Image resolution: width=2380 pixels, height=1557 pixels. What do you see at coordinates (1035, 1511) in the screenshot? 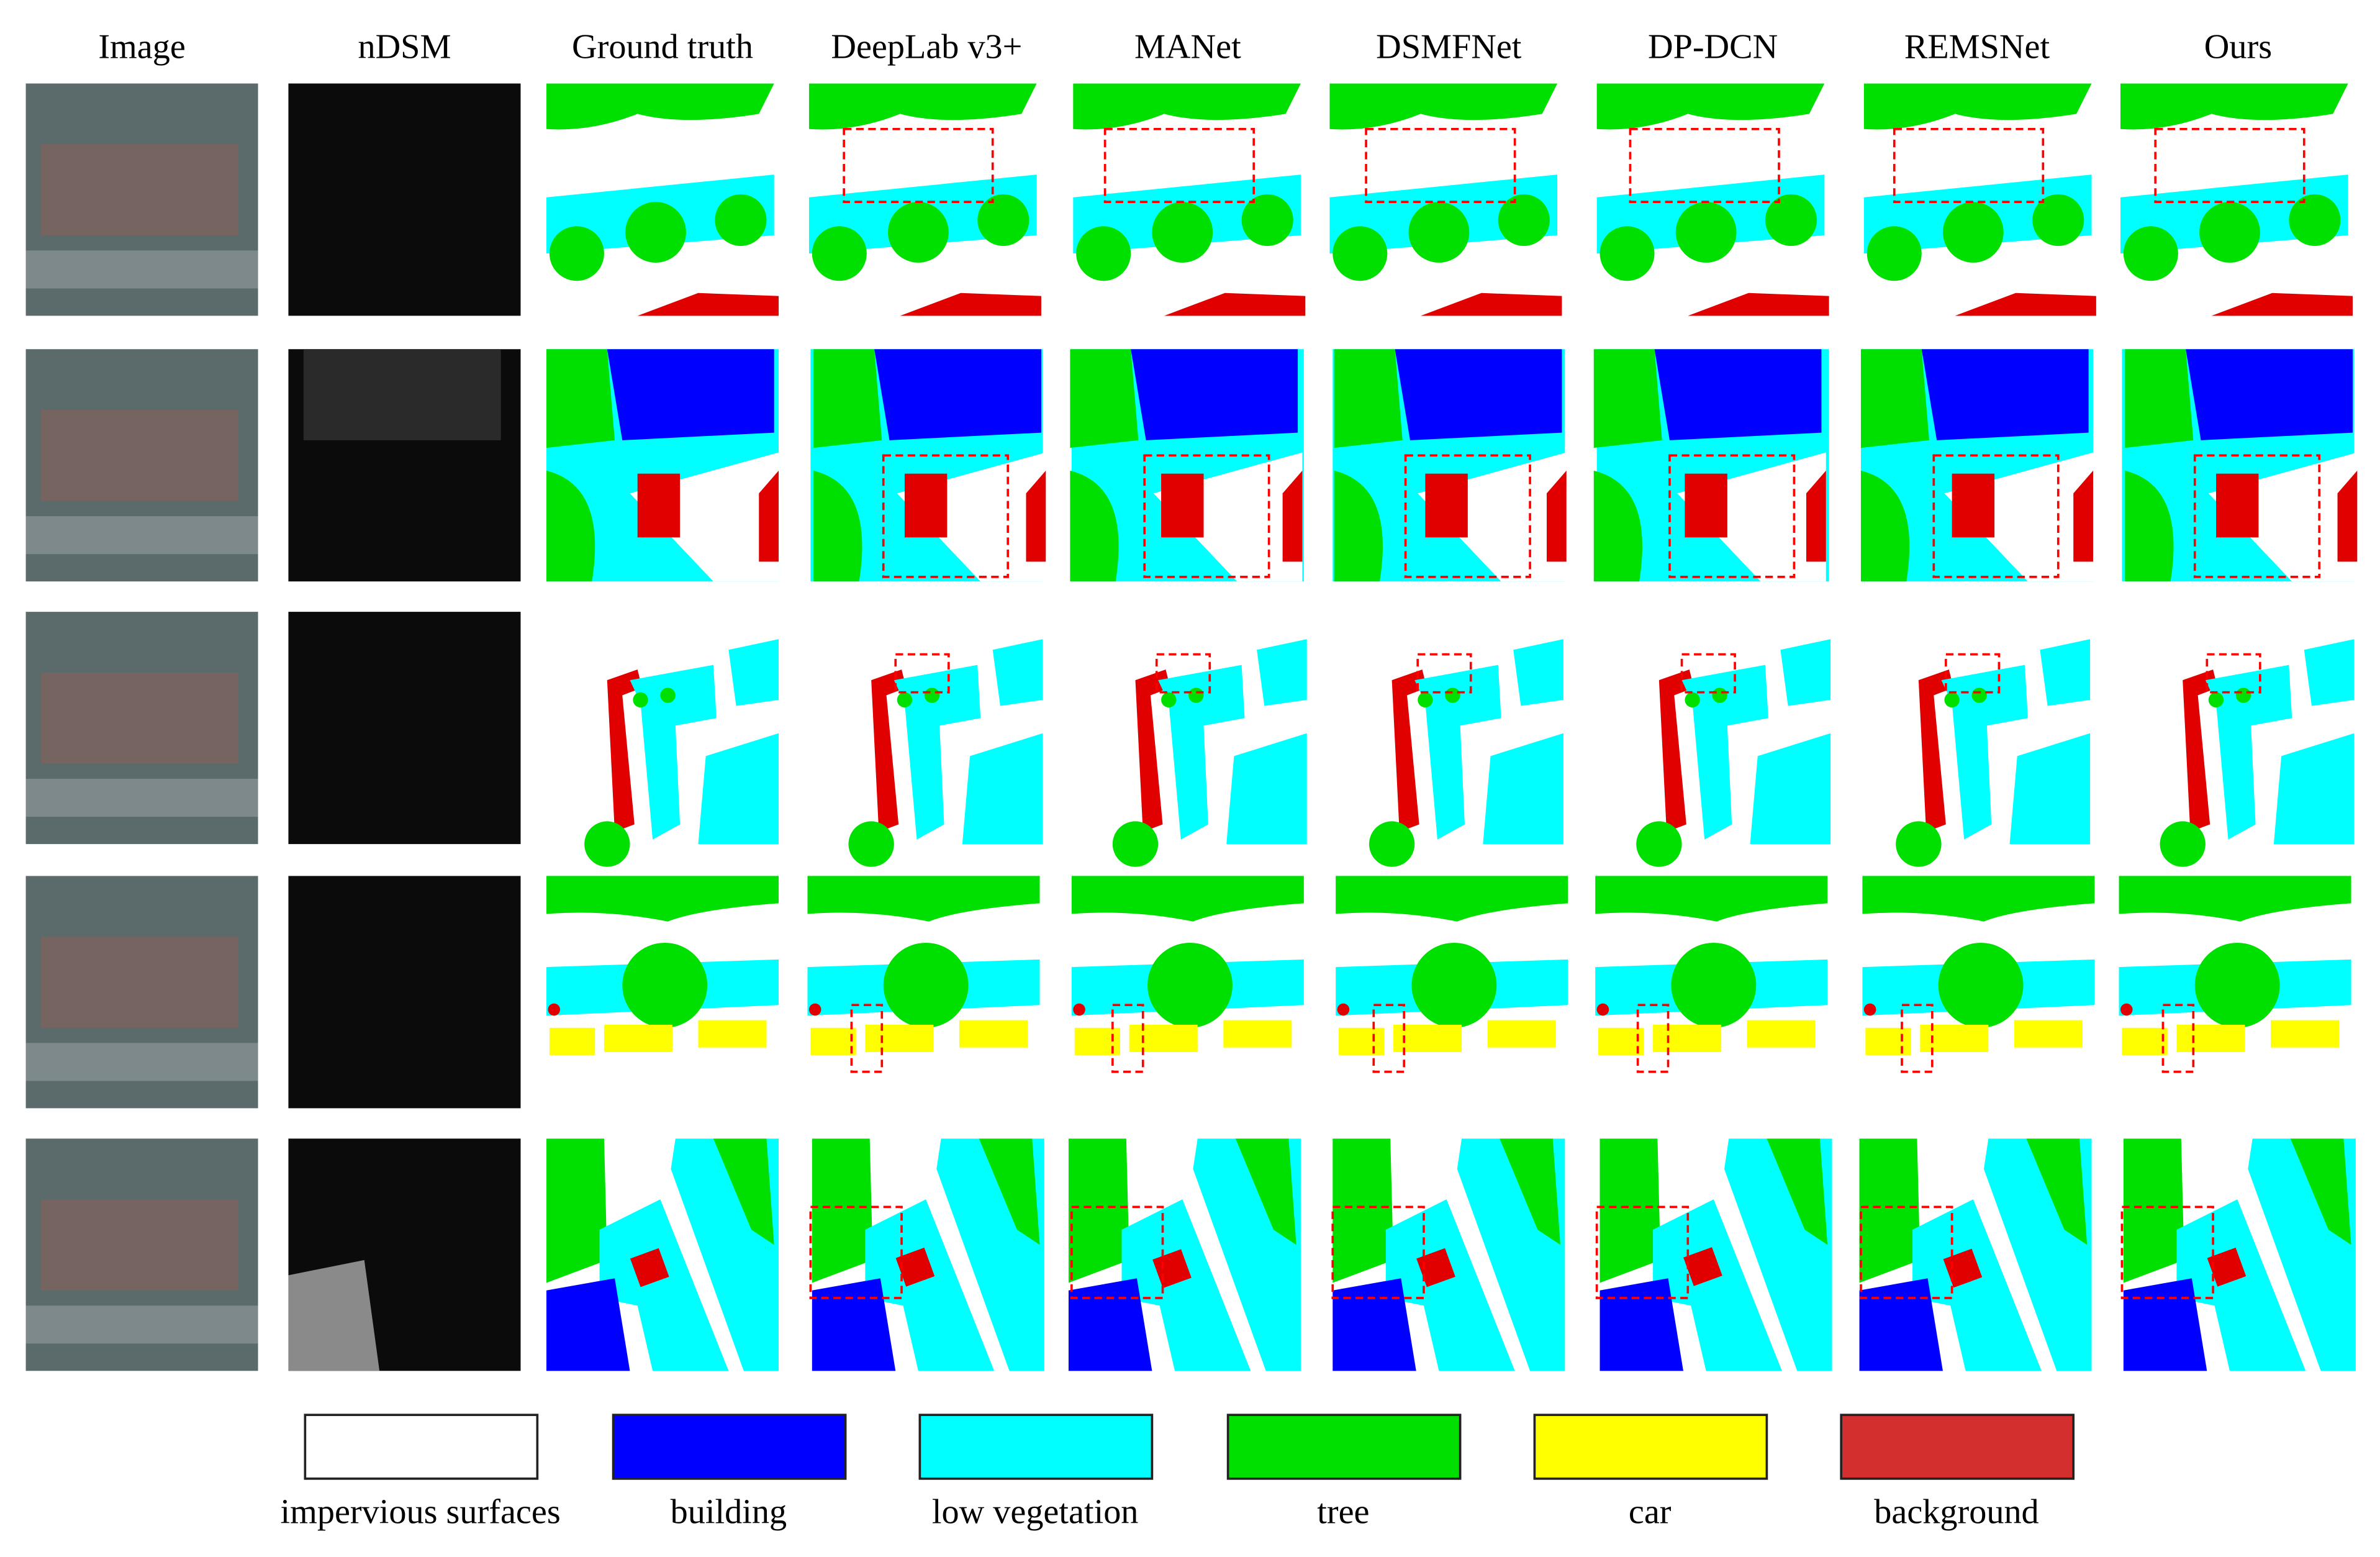
I see `legend-label: low vegetation` at bounding box center [1035, 1511].